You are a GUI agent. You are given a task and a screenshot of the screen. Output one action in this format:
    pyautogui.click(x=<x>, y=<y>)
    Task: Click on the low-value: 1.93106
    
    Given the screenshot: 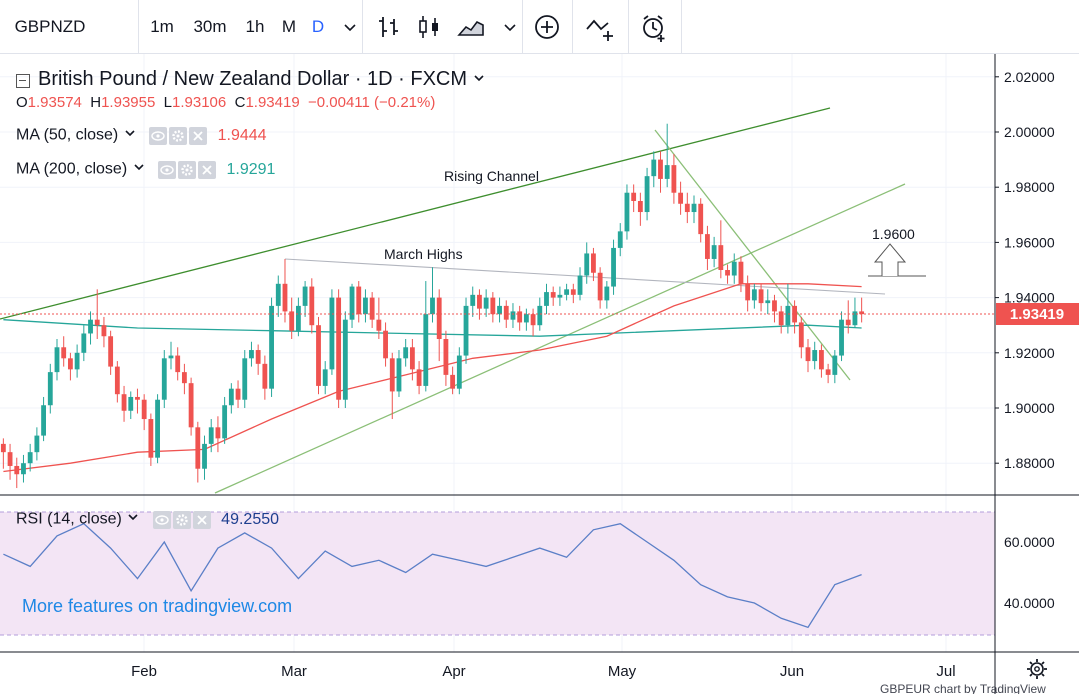 What is the action you would take?
    pyautogui.click(x=199, y=102)
    